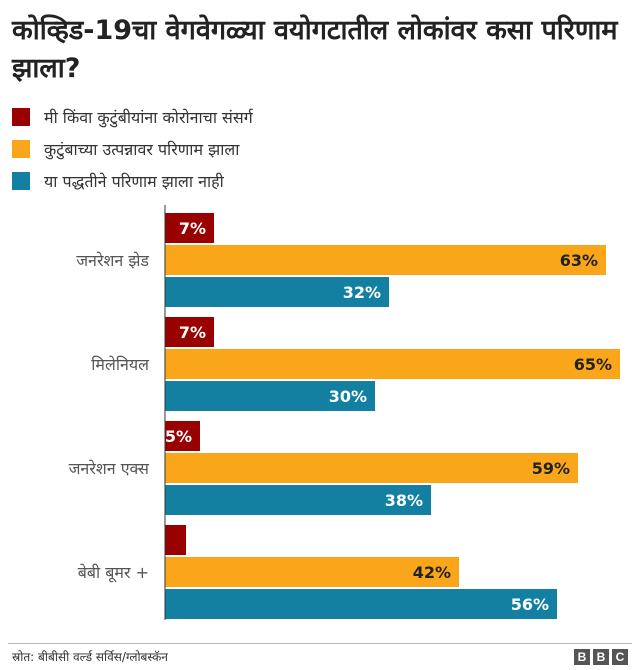  What do you see at coordinates (142, 149) in the screenshot?
I see `legend-label-income: कुटुंबाच्या उत्पन्नावर परिणाम झाला` at bounding box center [142, 149].